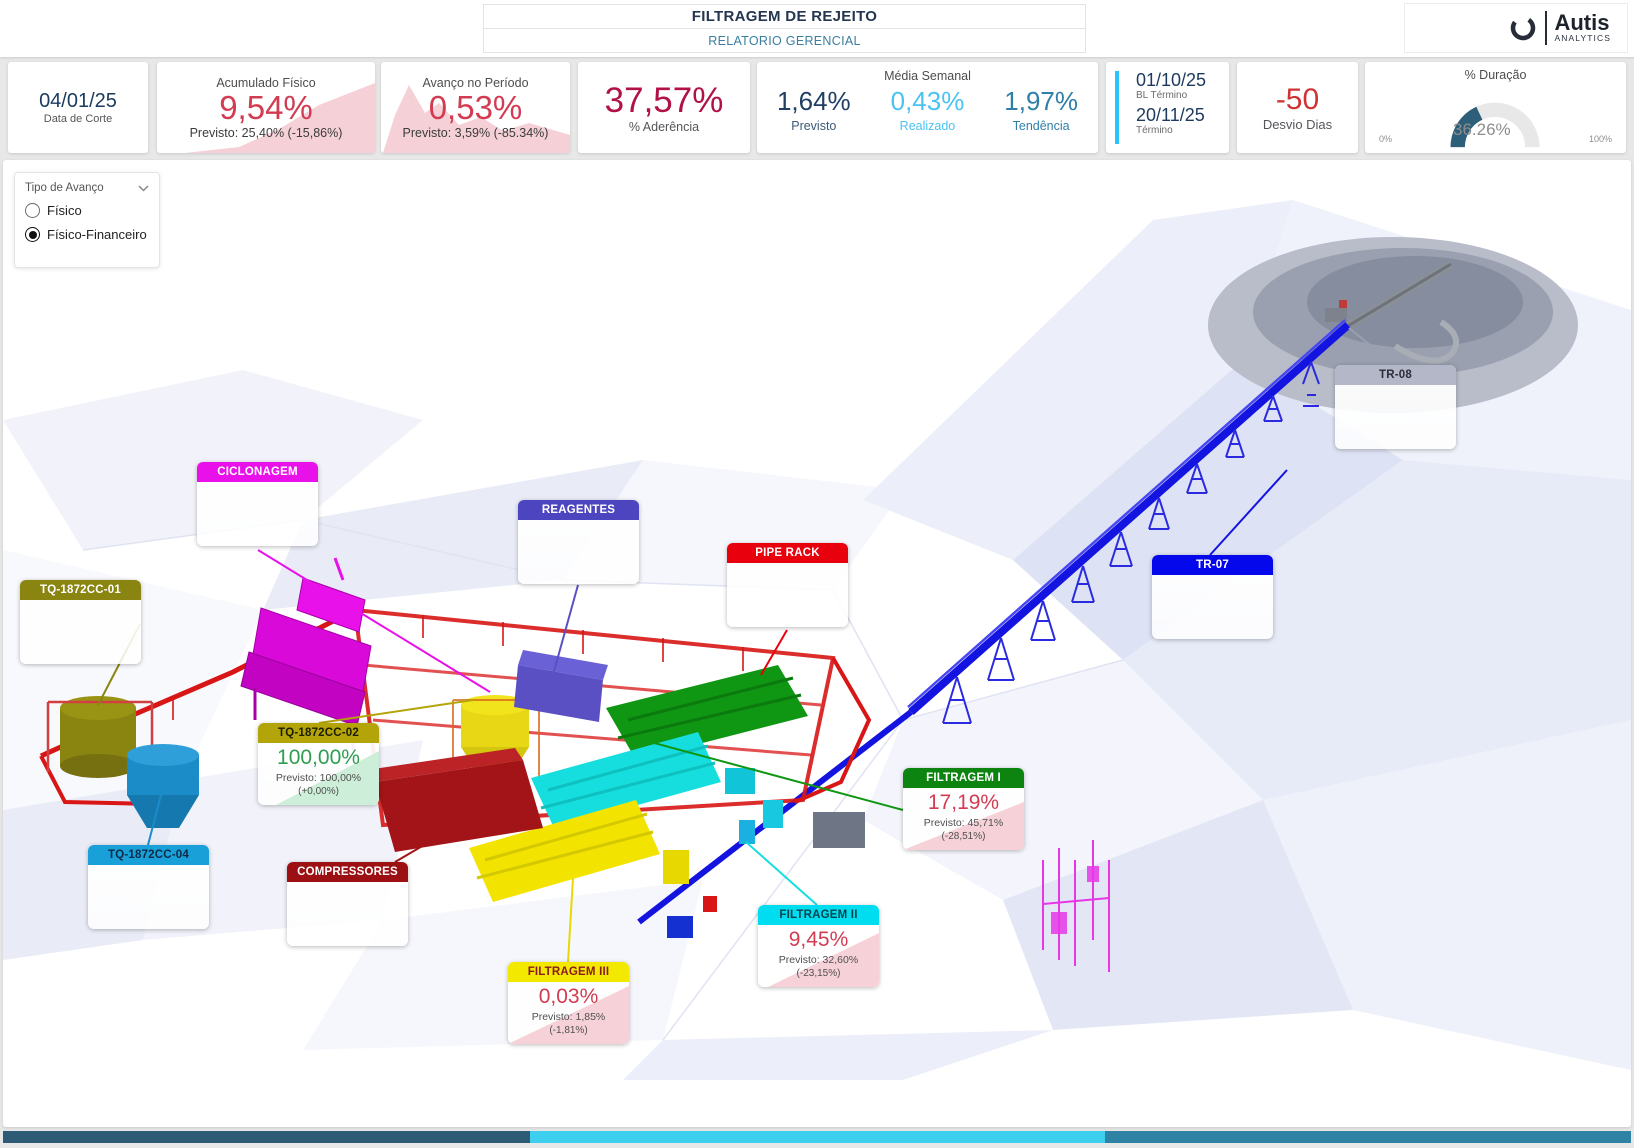  I want to click on duracao-max-label: 100%, so click(1600, 139).